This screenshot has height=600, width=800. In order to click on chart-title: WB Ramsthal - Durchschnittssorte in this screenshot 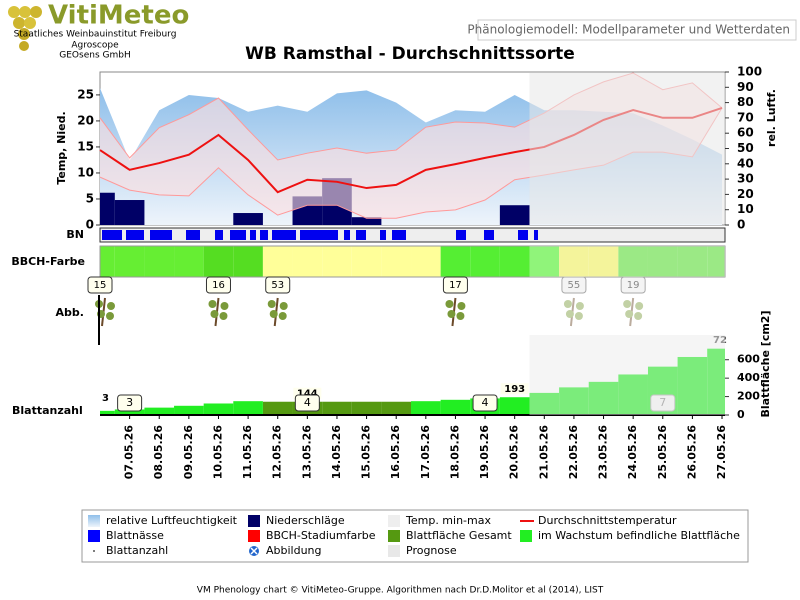, I will do `click(410, 54)`.